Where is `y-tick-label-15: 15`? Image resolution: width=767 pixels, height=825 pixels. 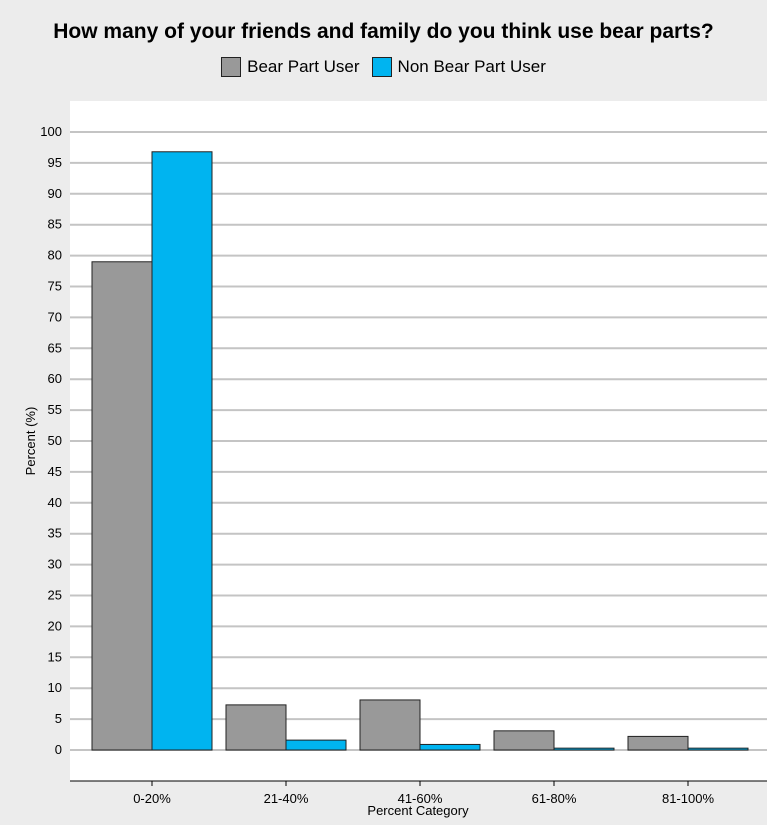
y-tick-label-15: 15 is located at coordinates (55, 656).